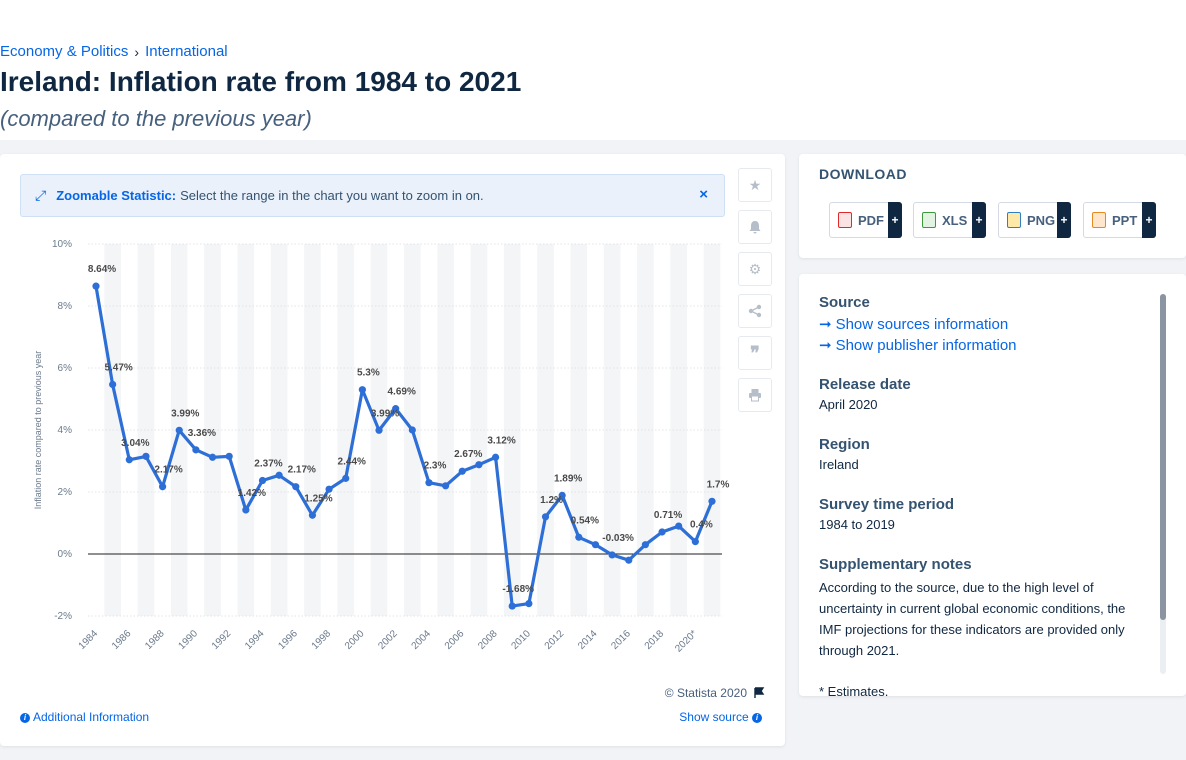 Image resolution: width=1186 pixels, height=760 pixels. I want to click on download-pdf-button: PDF +, so click(865, 220).